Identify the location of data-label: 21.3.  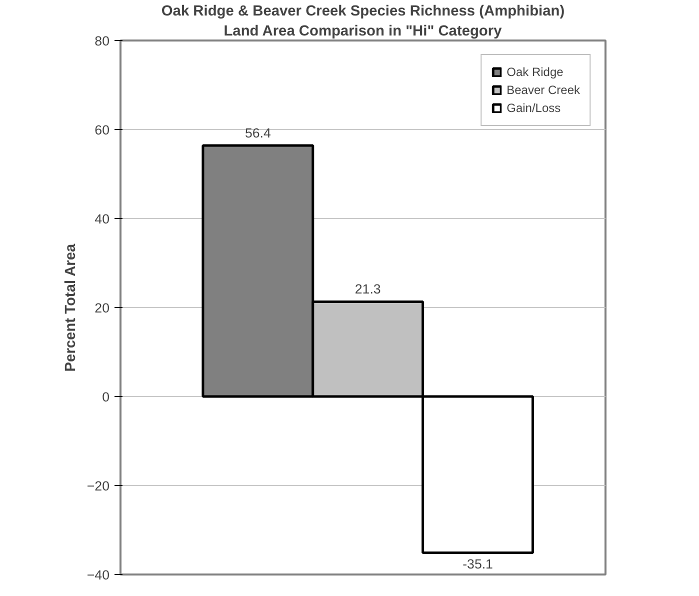
(367, 289).